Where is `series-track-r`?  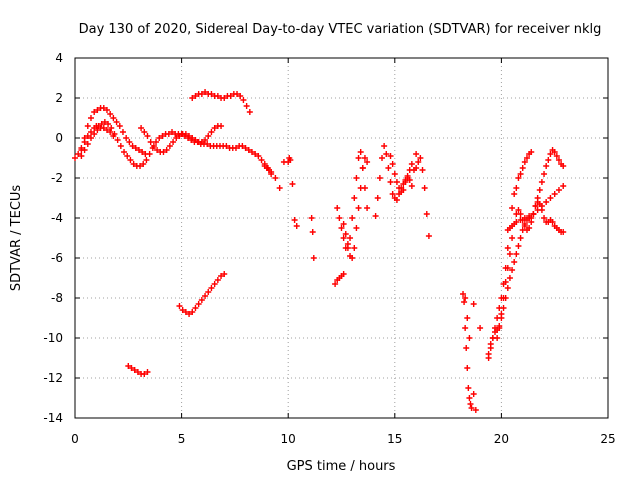
series-track-r is located at coordinates (535, 208).